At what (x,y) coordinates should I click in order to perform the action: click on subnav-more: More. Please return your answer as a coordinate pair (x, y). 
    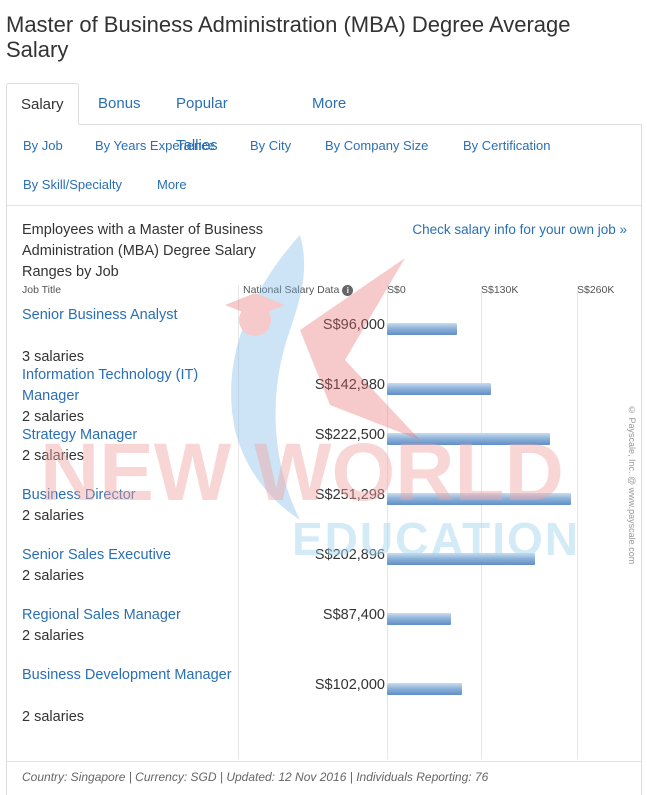
    Looking at the image, I should click on (172, 184).